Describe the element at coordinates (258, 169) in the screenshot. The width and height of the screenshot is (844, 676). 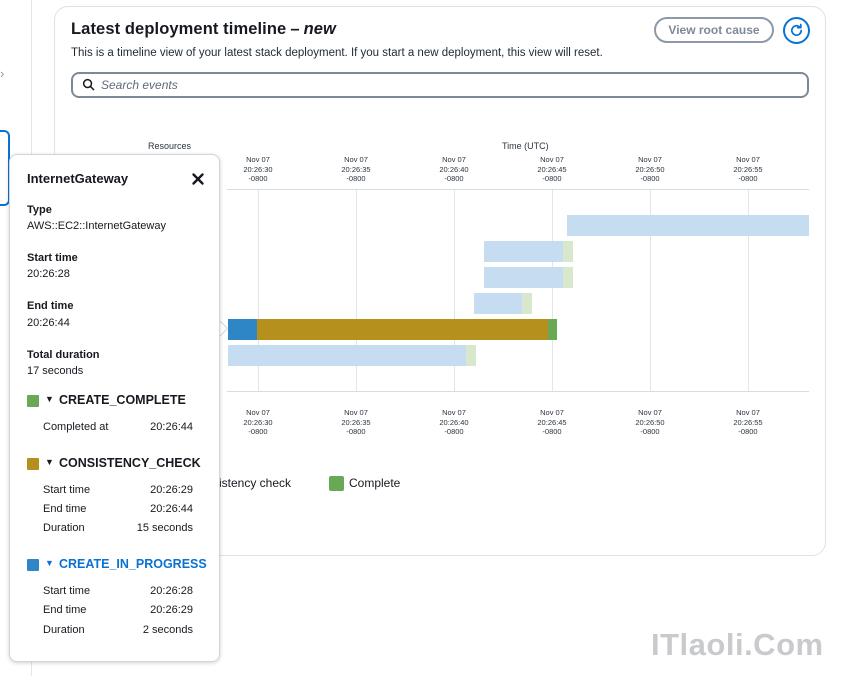
I see `tick-label-top: Nov 07 20:26:30 -0800` at that location.